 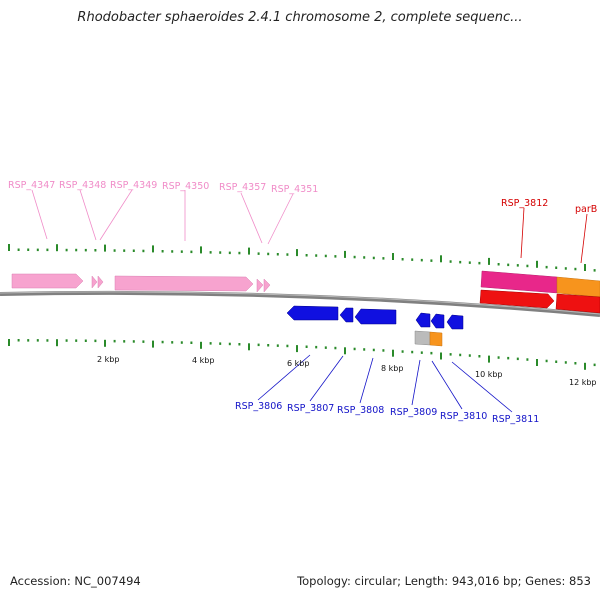 What do you see at coordinates (203, 360) in the screenshot?
I see `scale-label-4kbp: 4 kbp` at bounding box center [203, 360].